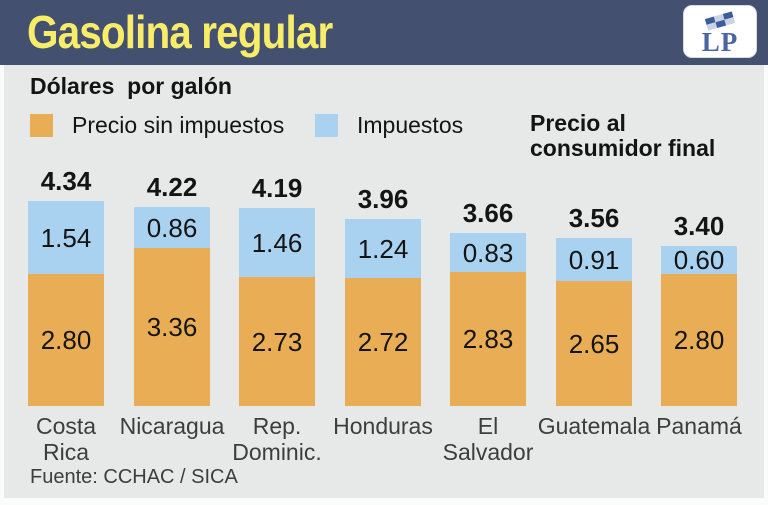  I want to click on lp-logo-text: LP, so click(720, 42).